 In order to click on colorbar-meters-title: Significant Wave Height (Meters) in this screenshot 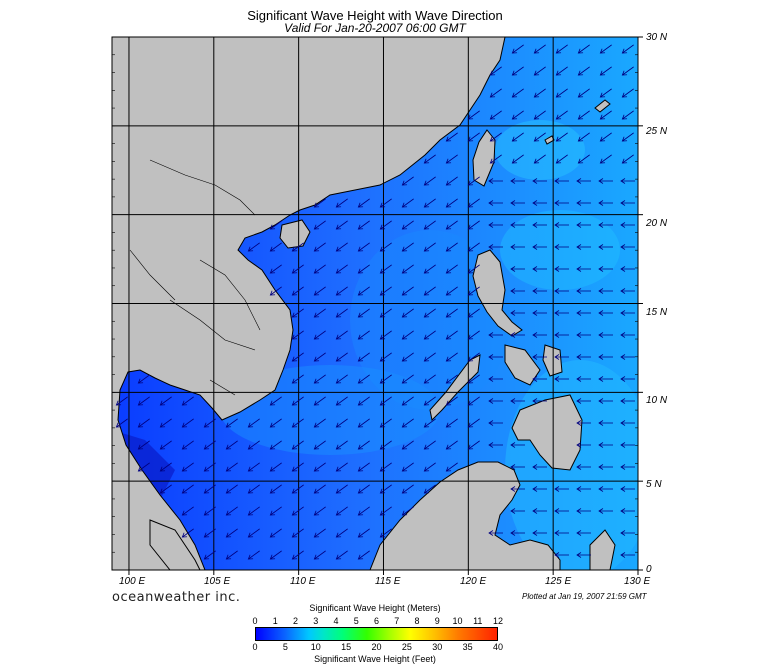, I will do `click(375, 608)`.